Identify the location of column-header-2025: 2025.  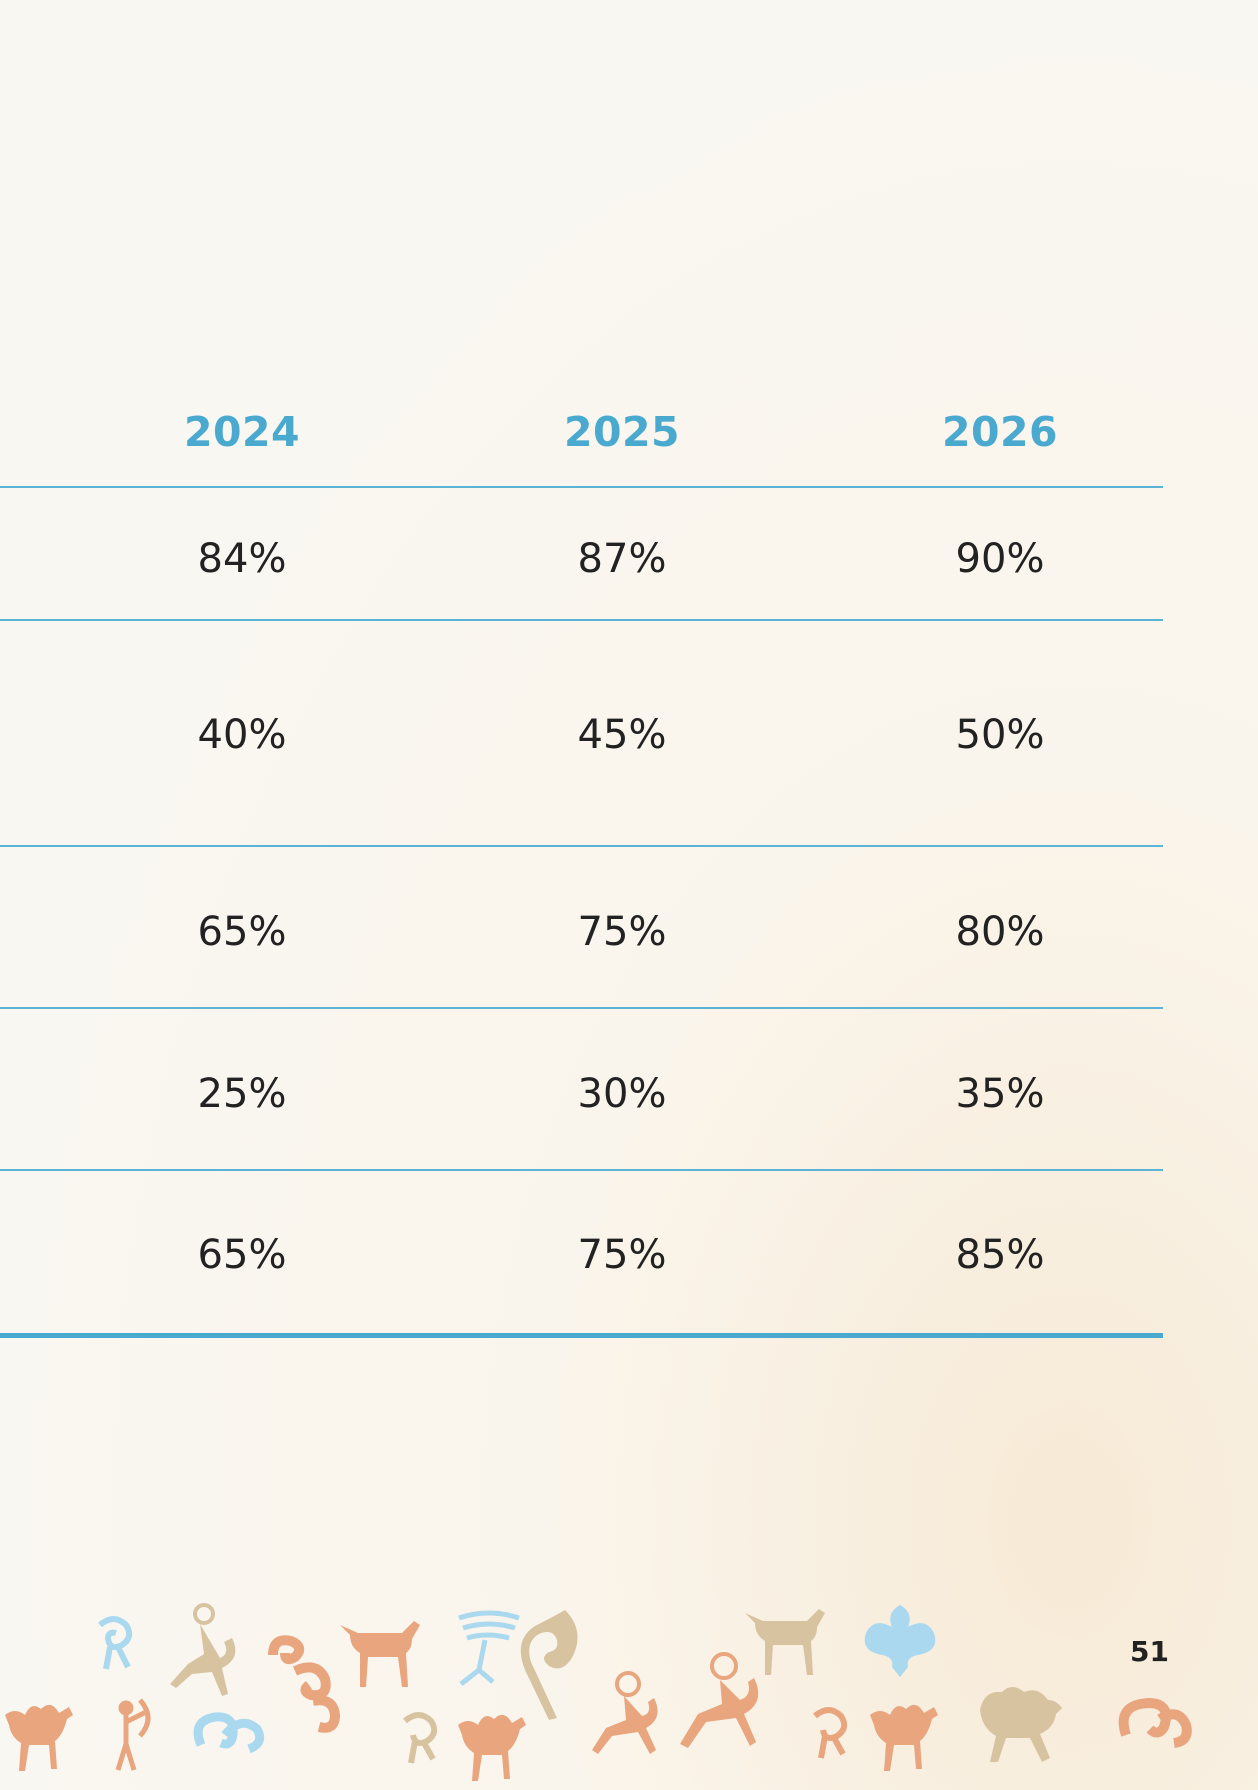
(622, 432).